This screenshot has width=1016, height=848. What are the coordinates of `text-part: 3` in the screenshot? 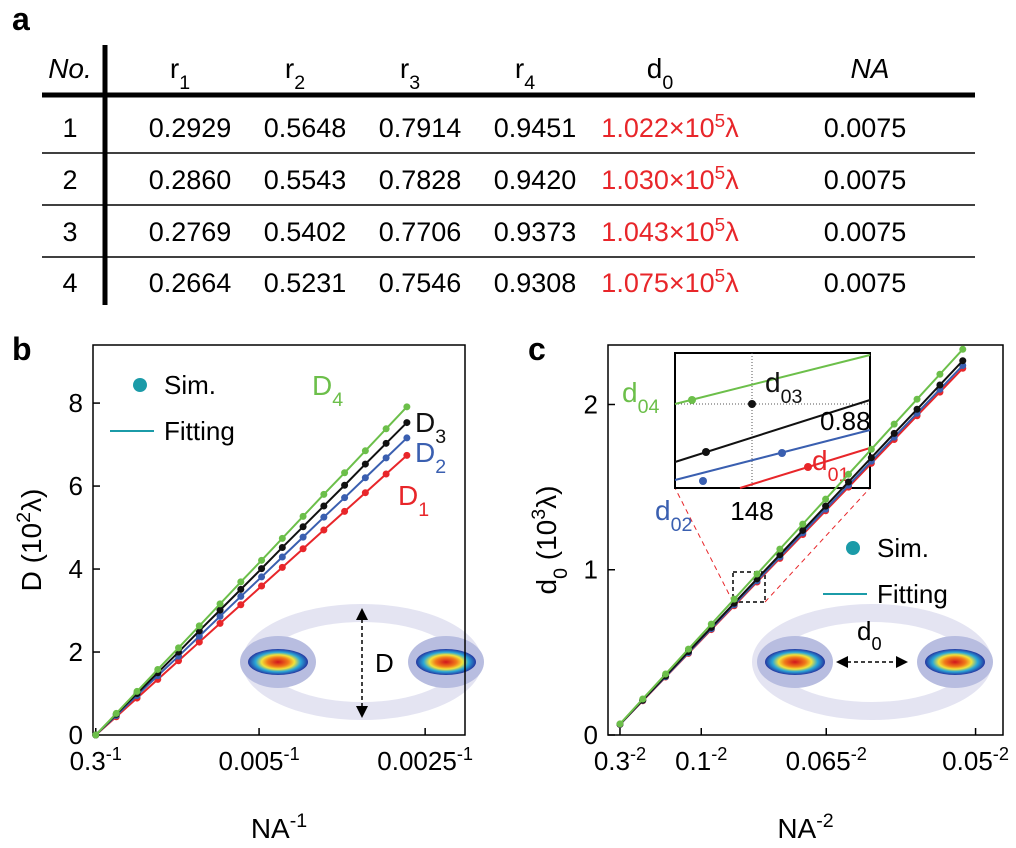 It's located at (440, 437).